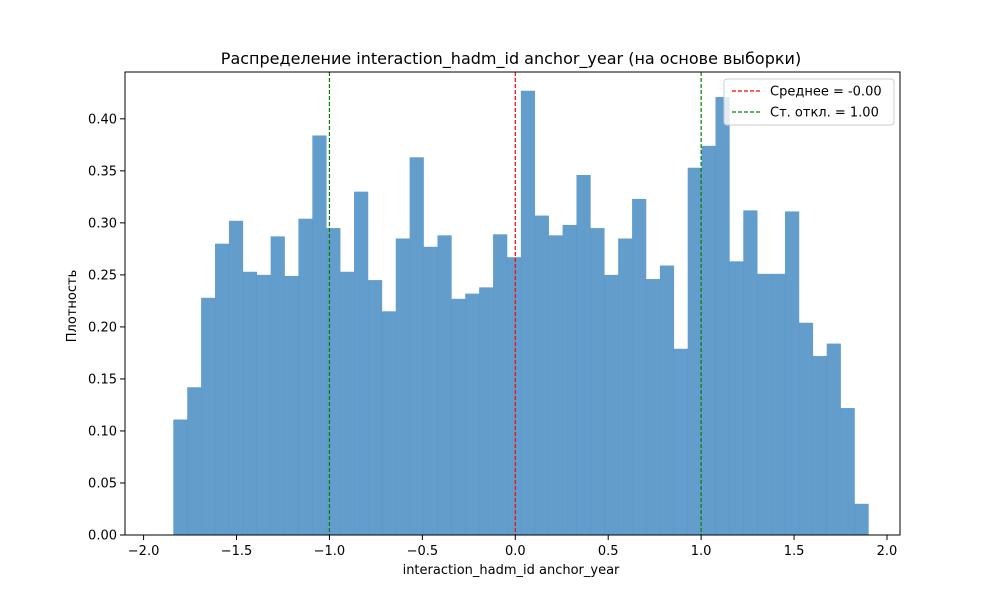  I want to click on legend-box, so click(809, 102).